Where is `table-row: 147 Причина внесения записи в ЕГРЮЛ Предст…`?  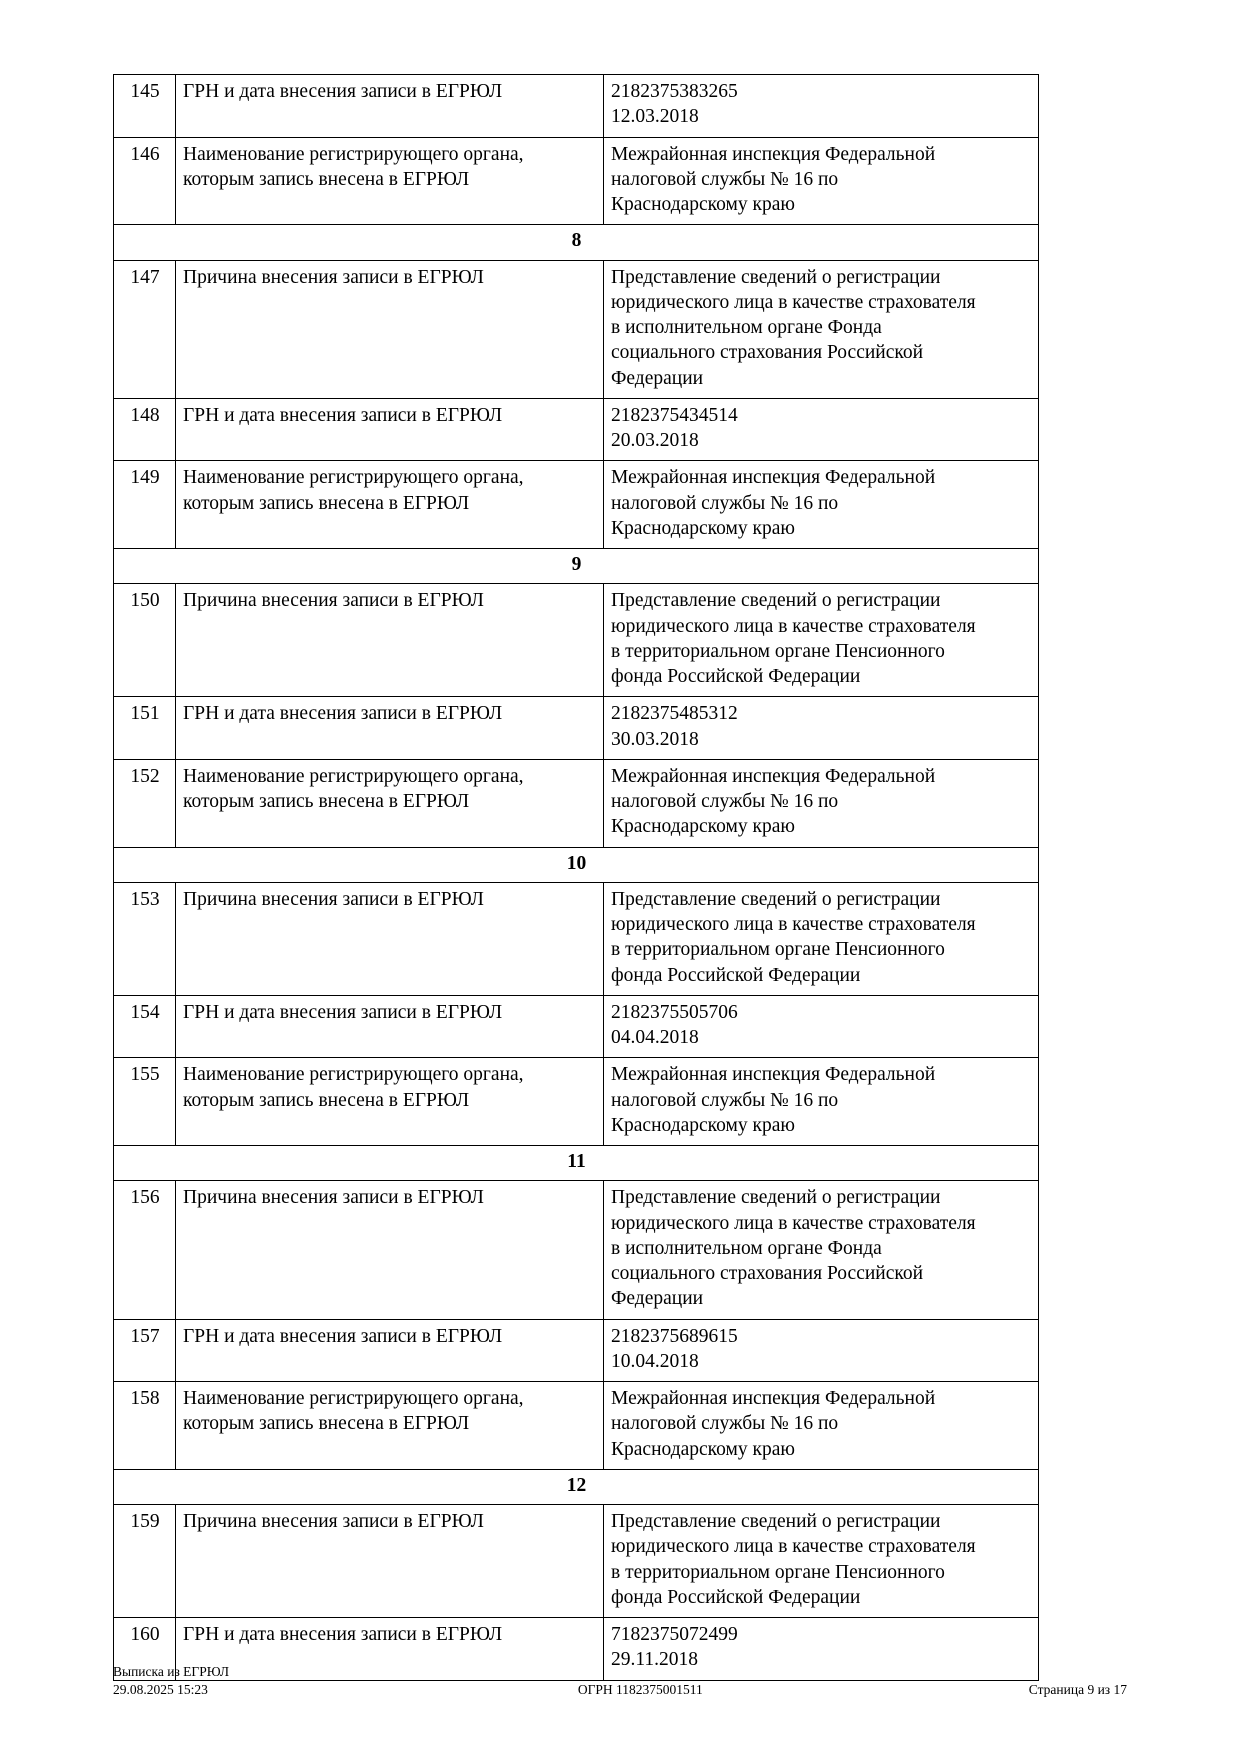
table-row: 147 Причина внесения записи в ЕГРЮЛ Предст… is located at coordinates (576, 329).